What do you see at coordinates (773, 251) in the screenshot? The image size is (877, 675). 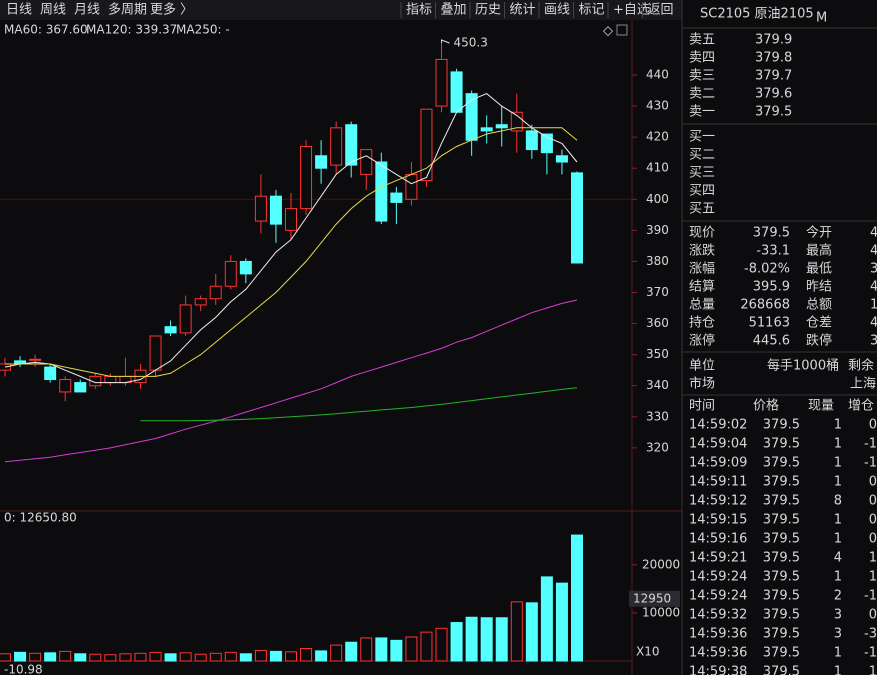 I see `stat-value: -33.1` at bounding box center [773, 251].